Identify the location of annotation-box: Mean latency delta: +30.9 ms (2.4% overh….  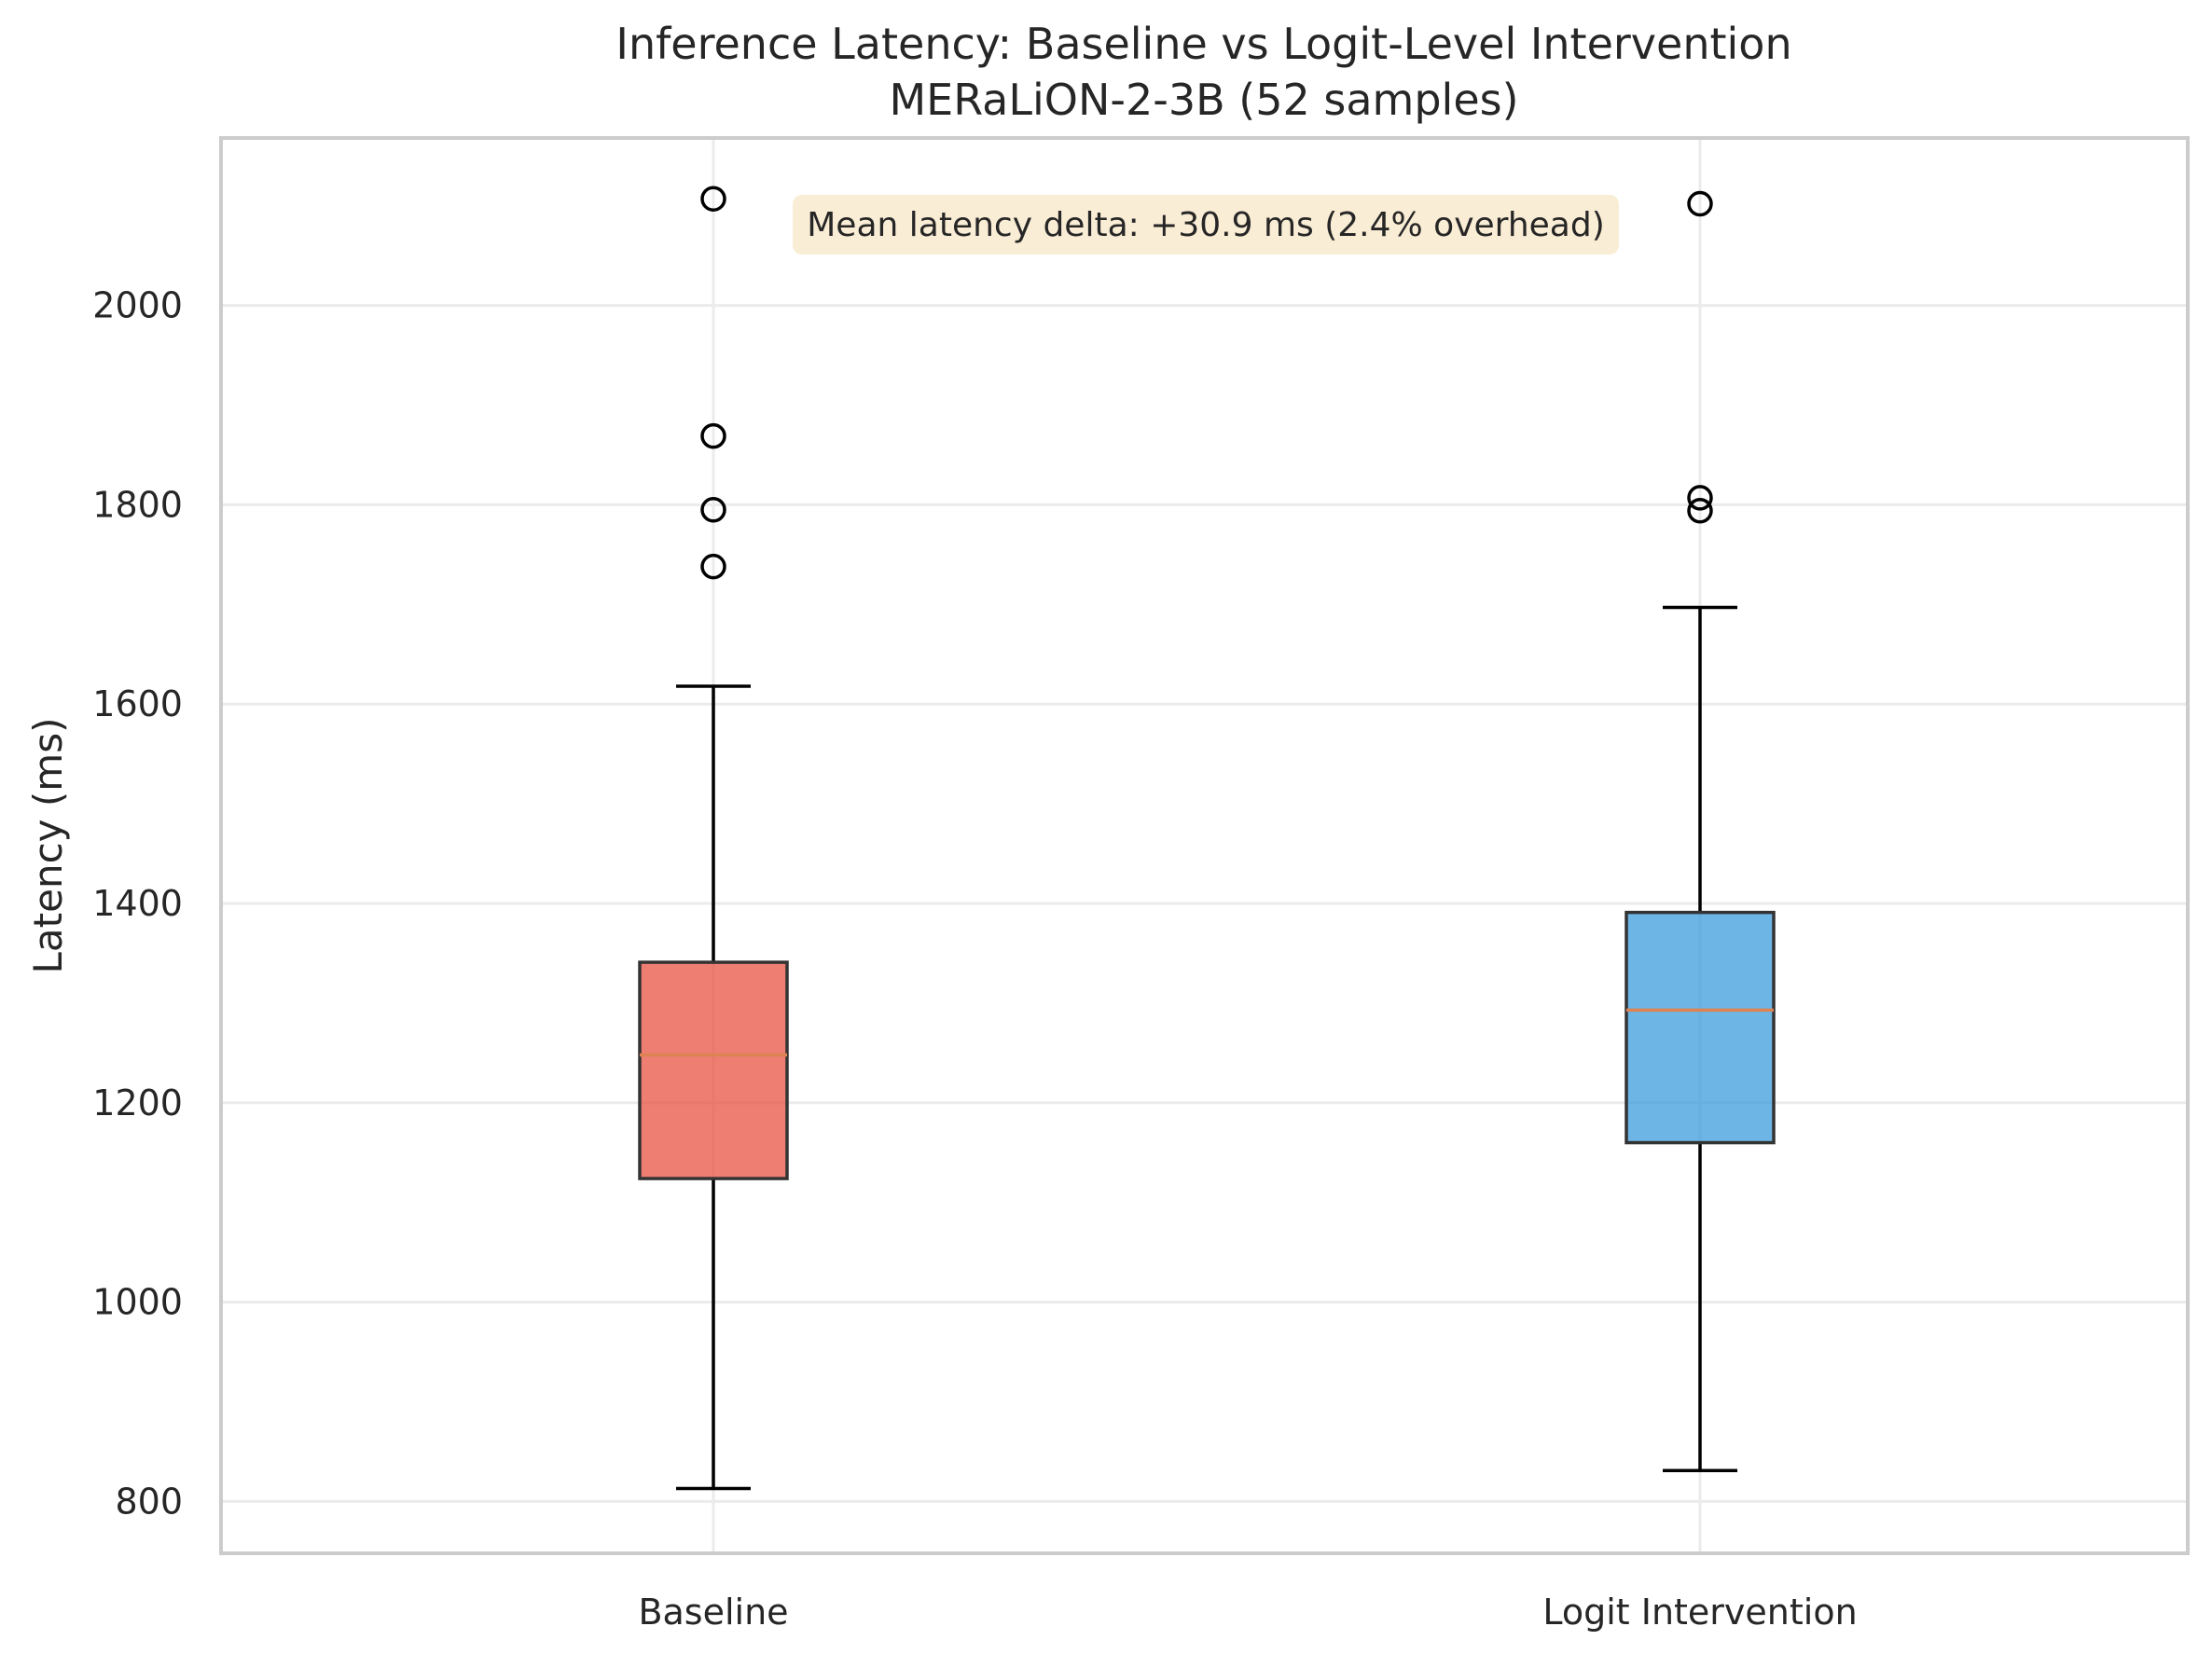
(1206, 225).